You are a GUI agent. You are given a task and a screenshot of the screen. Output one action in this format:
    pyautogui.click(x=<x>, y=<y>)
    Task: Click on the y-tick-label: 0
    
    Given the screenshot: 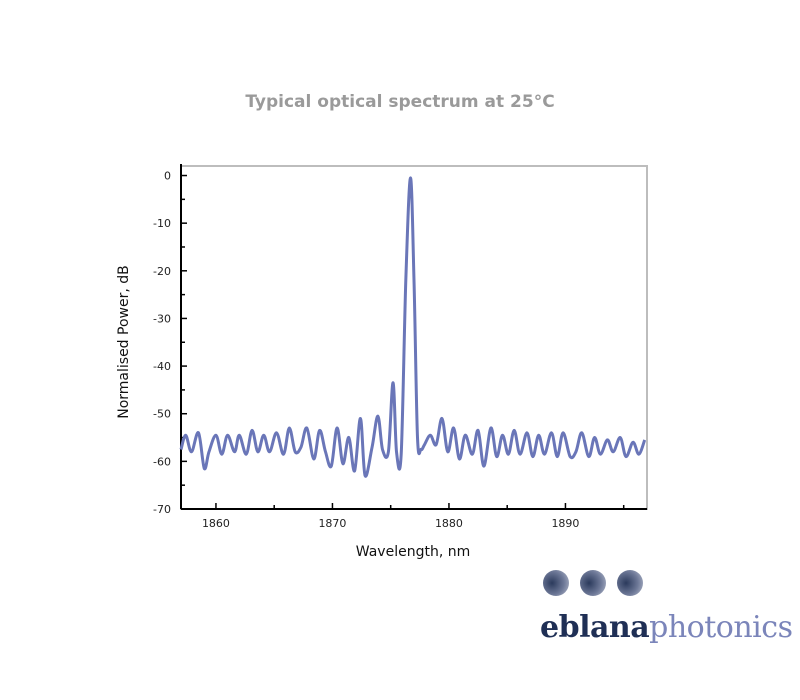 What is the action you would take?
    pyautogui.click(x=167, y=176)
    